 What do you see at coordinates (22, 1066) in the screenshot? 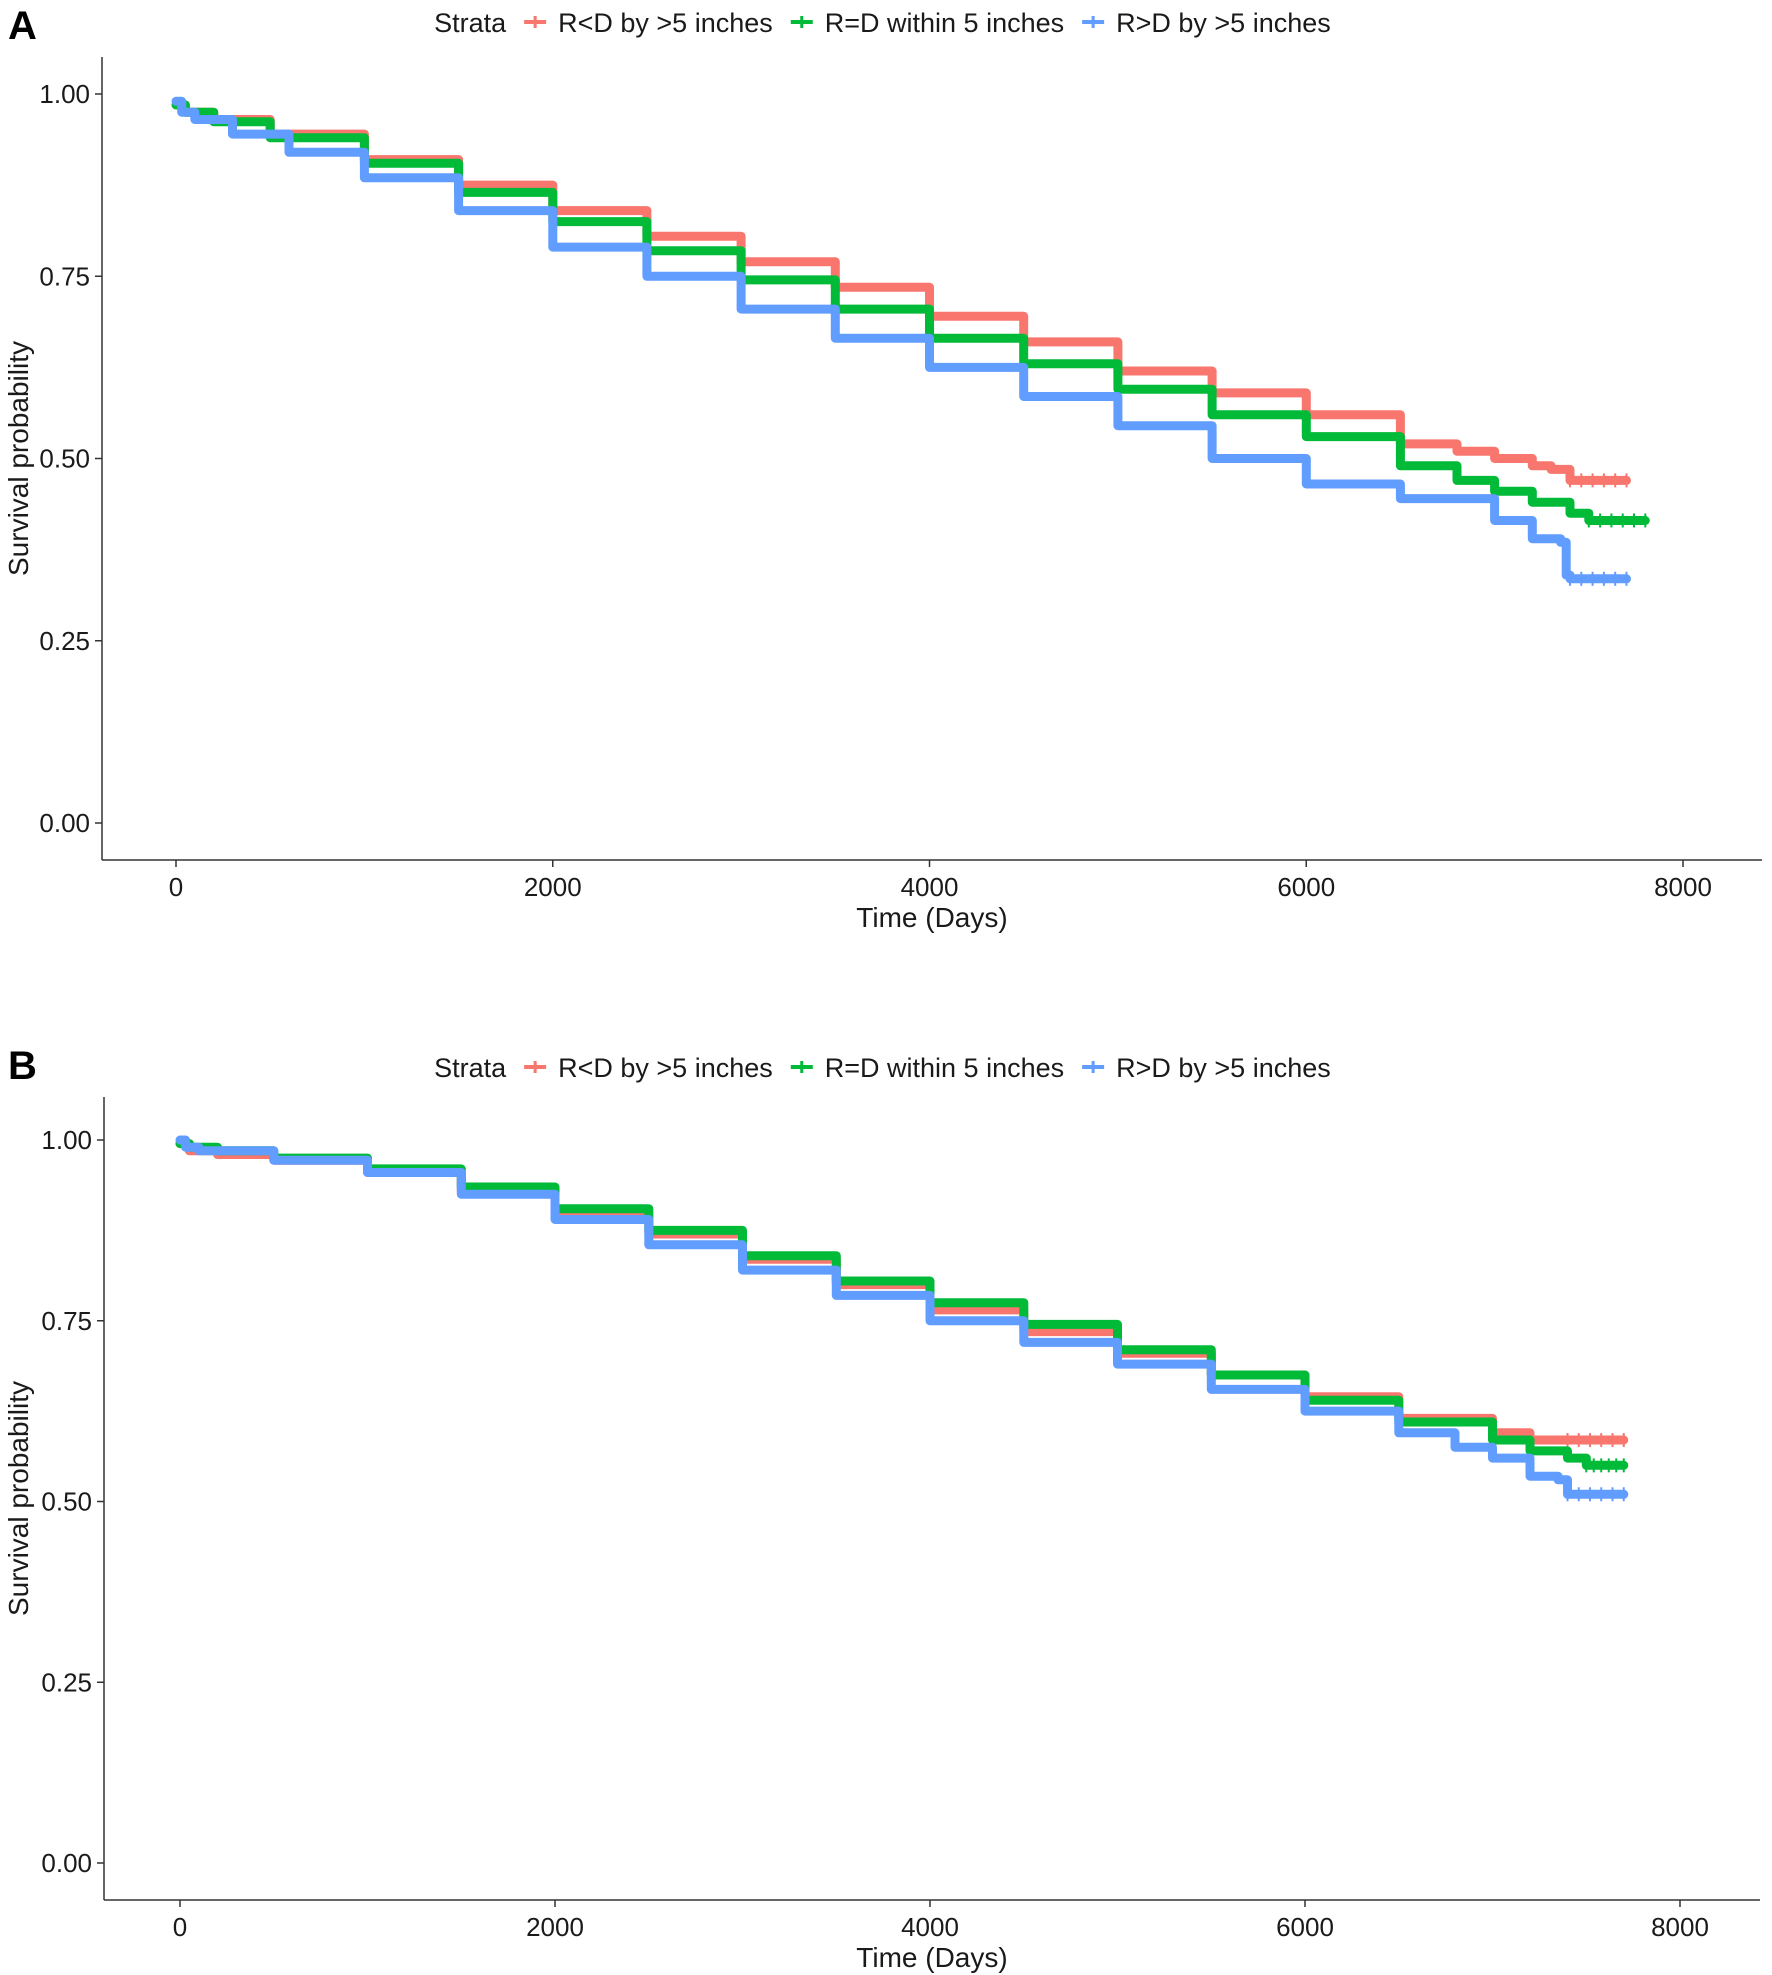
I see `panel-label-b: B` at bounding box center [22, 1066].